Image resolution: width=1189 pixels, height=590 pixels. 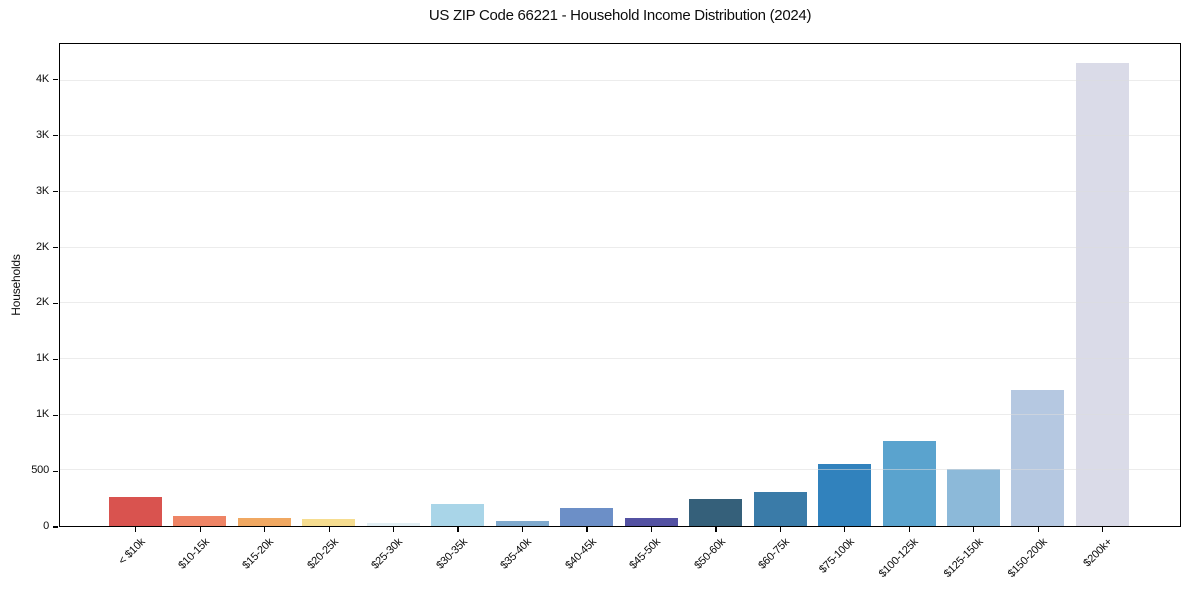 What do you see at coordinates (131, 552) in the screenshot?
I see `x-category-label-text: < $10k` at bounding box center [131, 552].